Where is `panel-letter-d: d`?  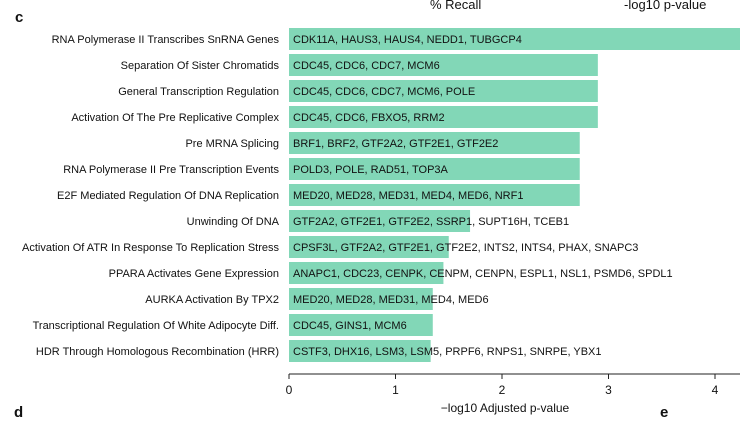 panel-letter-d: d is located at coordinates (19, 412).